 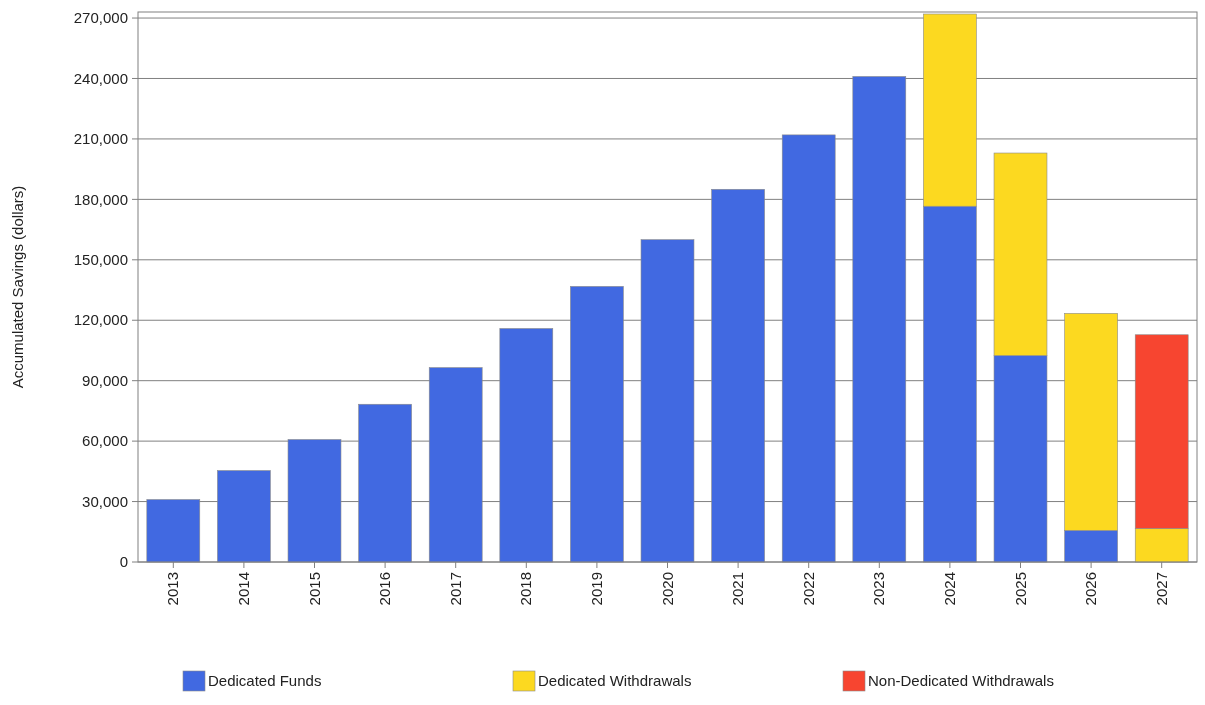 I want to click on x-tick-label: 2015, so click(x=314, y=589).